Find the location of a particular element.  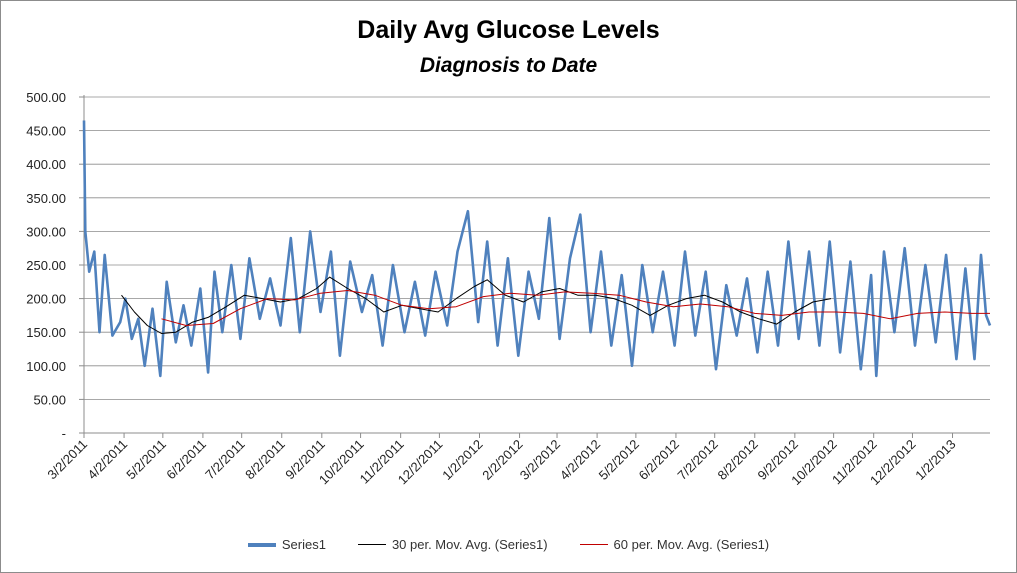

y-tick-label: 50.00 is located at coordinates (49, 399).